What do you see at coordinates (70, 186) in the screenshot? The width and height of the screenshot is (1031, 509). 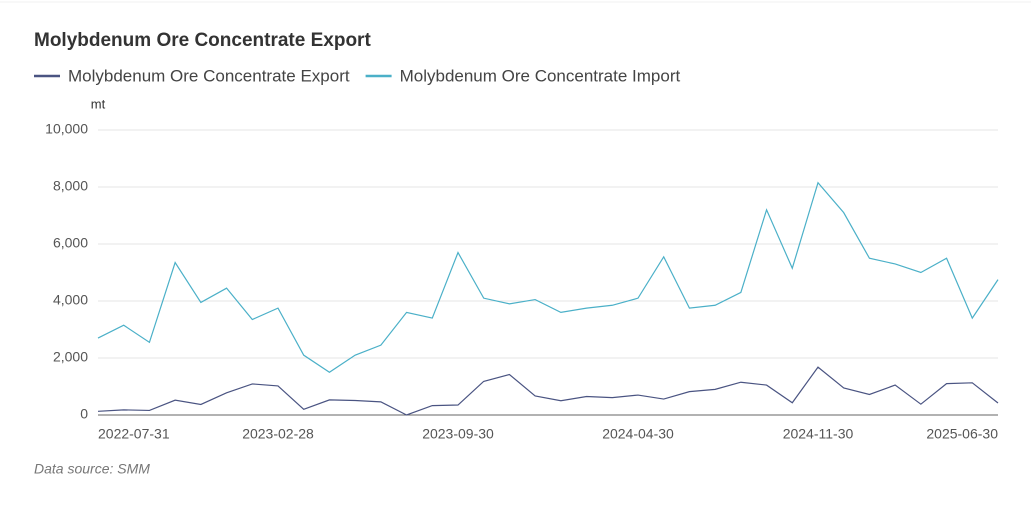 I see `y-tick-label: 8,000` at bounding box center [70, 186].